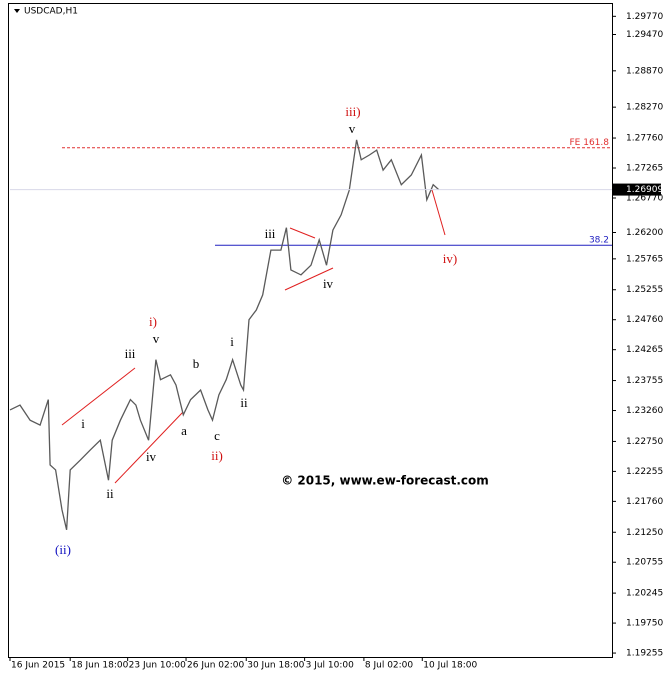  What do you see at coordinates (644, 472) in the screenshot?
I see `y-tick-label: 1.22255` at bounding box center [644, 472].